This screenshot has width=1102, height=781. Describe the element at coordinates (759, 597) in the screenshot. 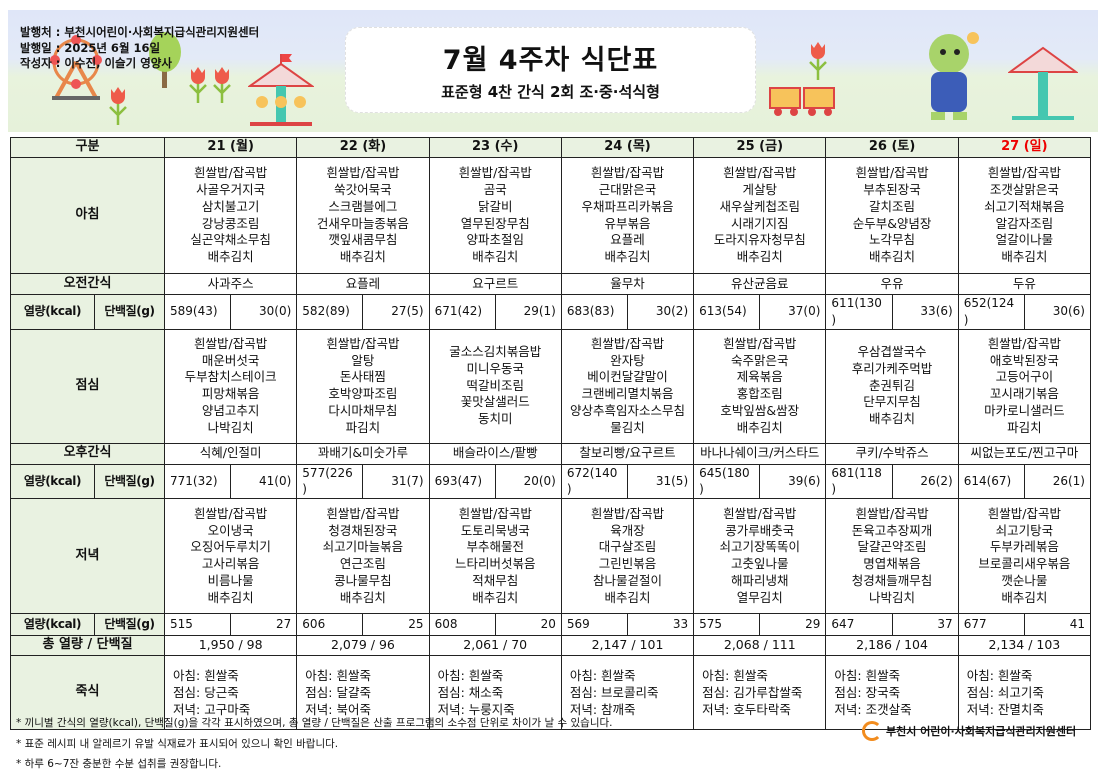

I see `menu-item: 열무김치` at that location.